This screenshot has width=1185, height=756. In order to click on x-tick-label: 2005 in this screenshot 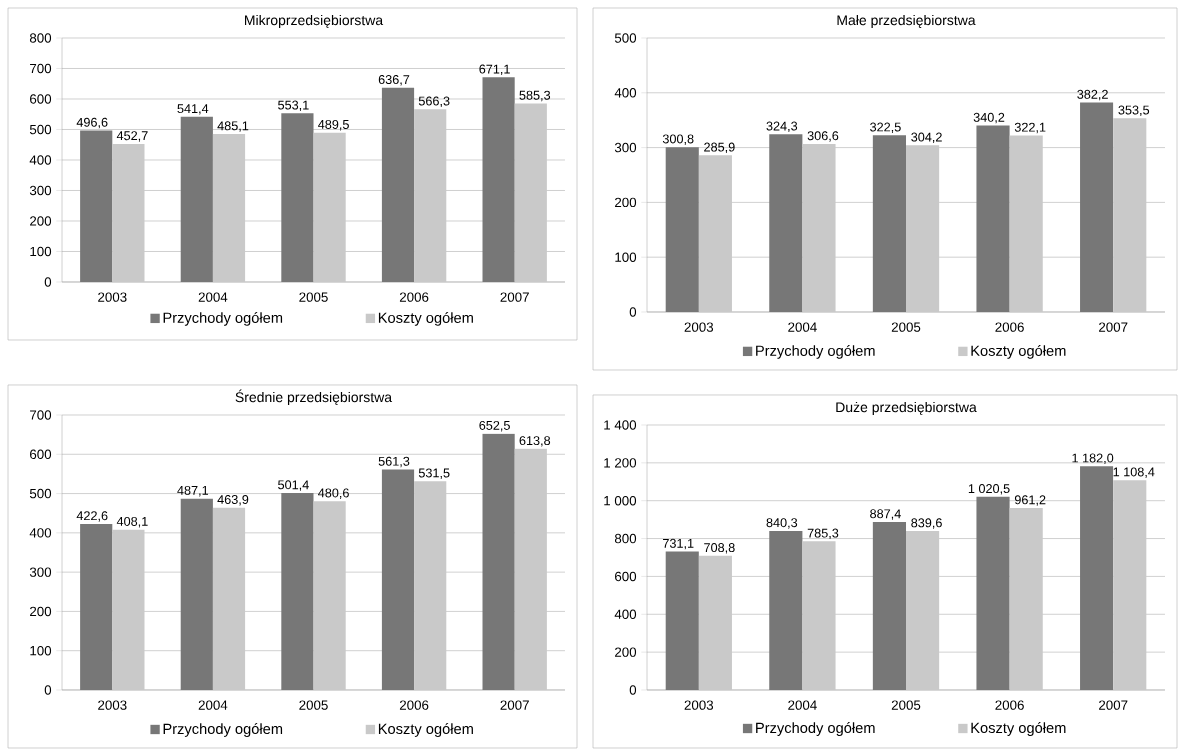, I will do `click(313, 705)`.